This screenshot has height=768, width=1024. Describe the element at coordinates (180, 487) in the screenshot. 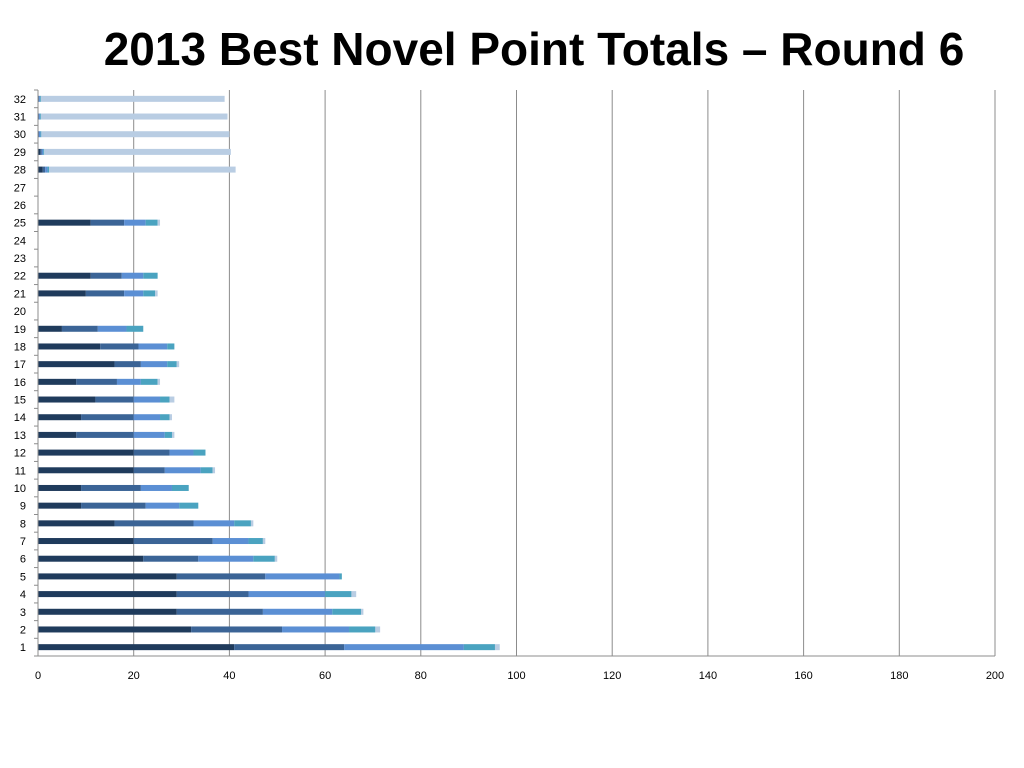

I see `bar-segment-10-s4` at that location.